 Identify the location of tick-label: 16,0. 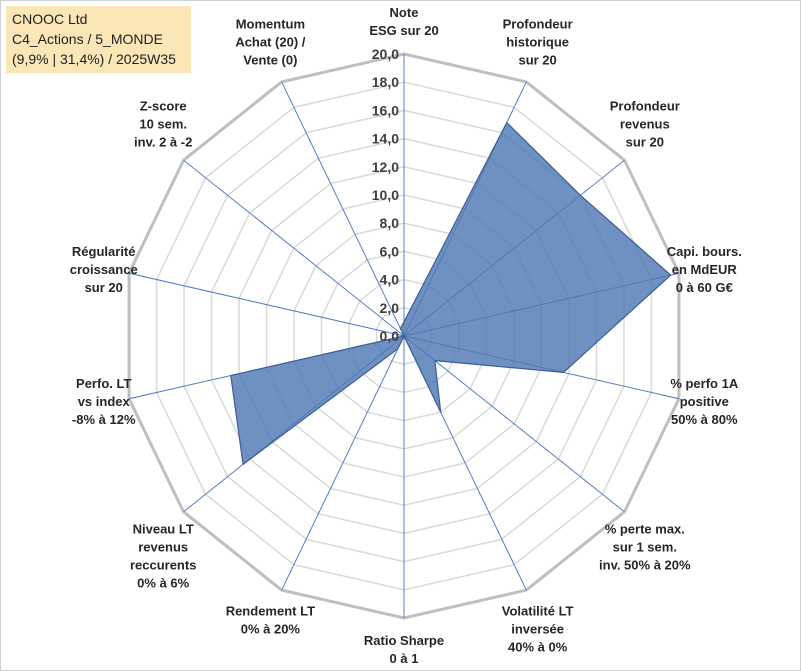
(385, 110).